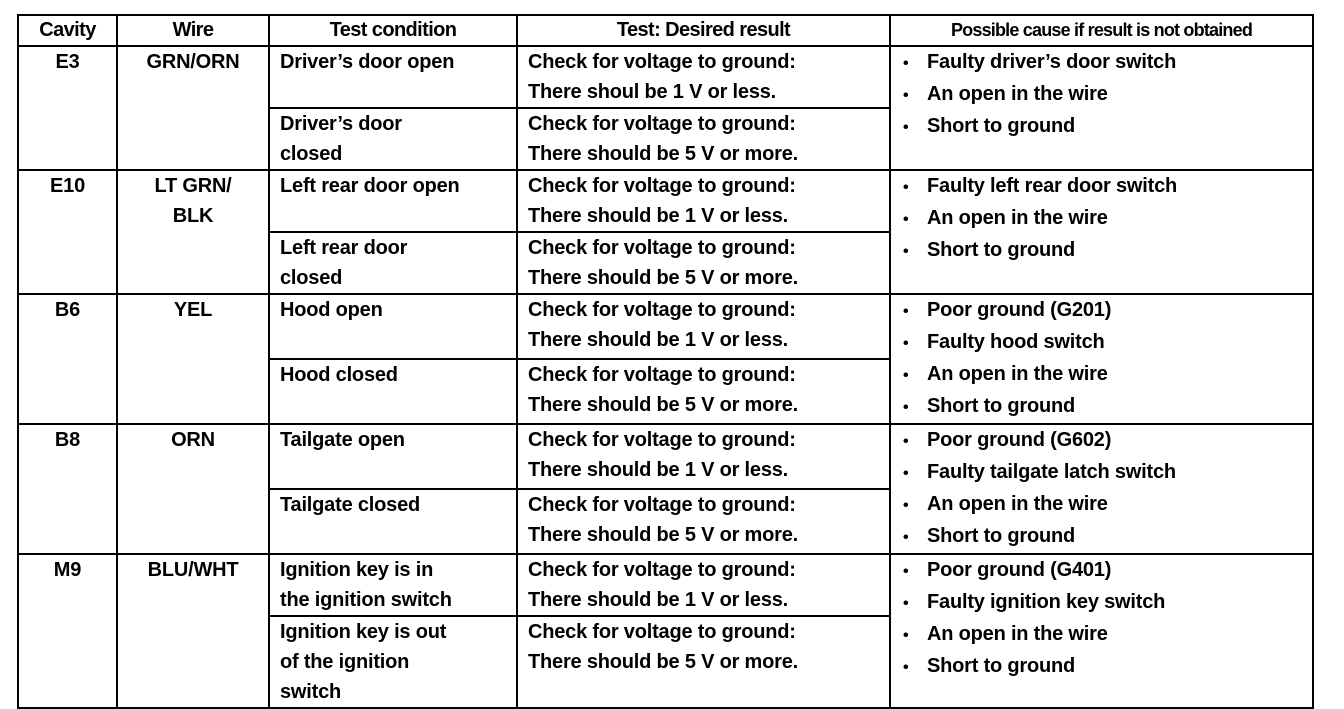 This screenshot has width=1344, height=709. I want to click on wire-value: BLU/WHT, so click(193, 570).